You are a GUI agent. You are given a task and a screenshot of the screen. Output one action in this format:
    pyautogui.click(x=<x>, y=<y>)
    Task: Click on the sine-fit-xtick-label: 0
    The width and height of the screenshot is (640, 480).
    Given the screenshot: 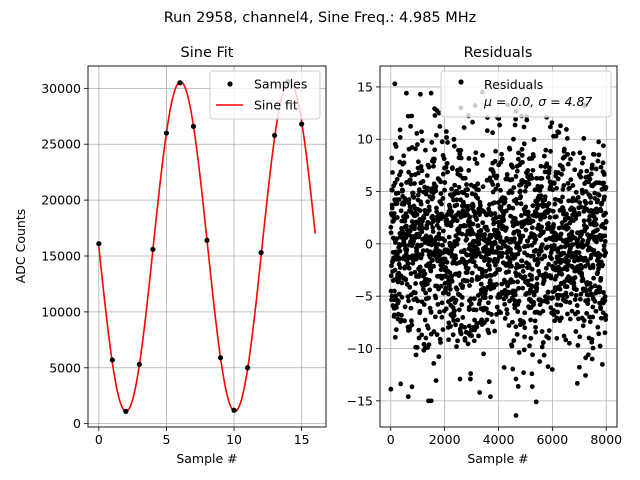 What is the action you would take?
    pyautogui.click(x=99, y=439)
    